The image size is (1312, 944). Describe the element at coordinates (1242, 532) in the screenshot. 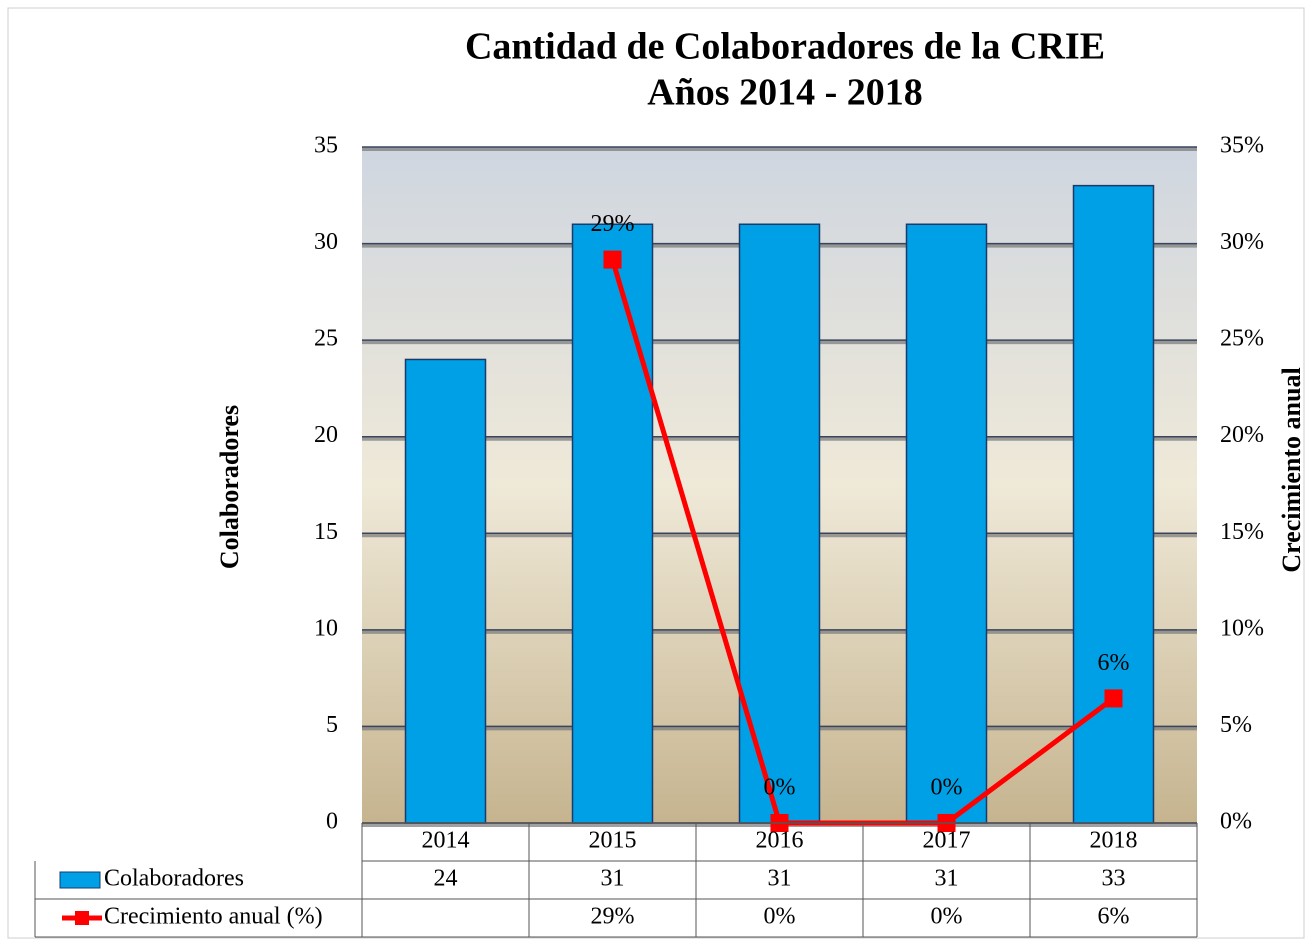

I see `y2-tick-label: 15%` at that location.